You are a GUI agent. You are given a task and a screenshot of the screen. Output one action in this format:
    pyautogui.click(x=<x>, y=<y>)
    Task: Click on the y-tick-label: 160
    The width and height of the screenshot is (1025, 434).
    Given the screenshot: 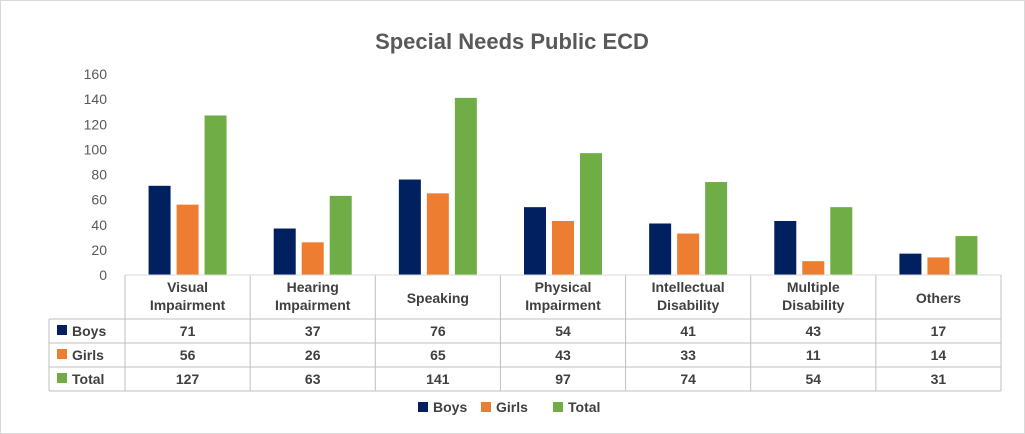 What is the action you would take?
    pyautogui.click(x=96, y=74)
    